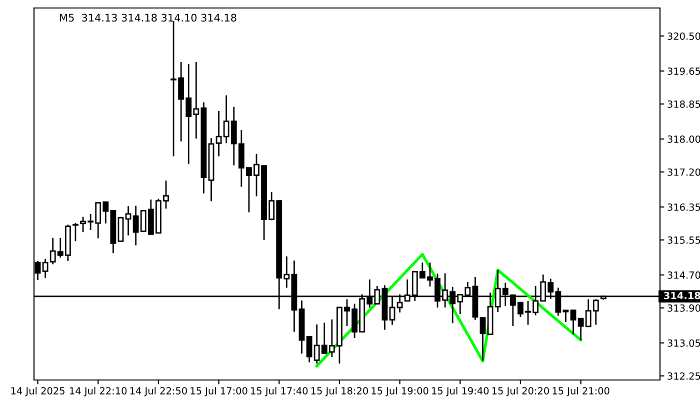 This screenshot has width=700, height=400. I want to click on x-tick-label: 15 Jul 21:00, so click(581, 391).